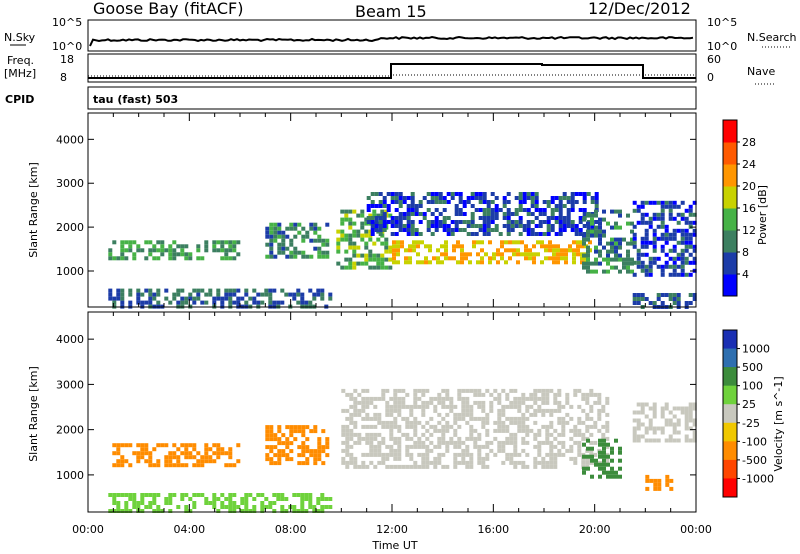  Describe the element at coordinates (67, 22) in the screenshot. I see `noise-left-tick-top: 10^5` at that location.